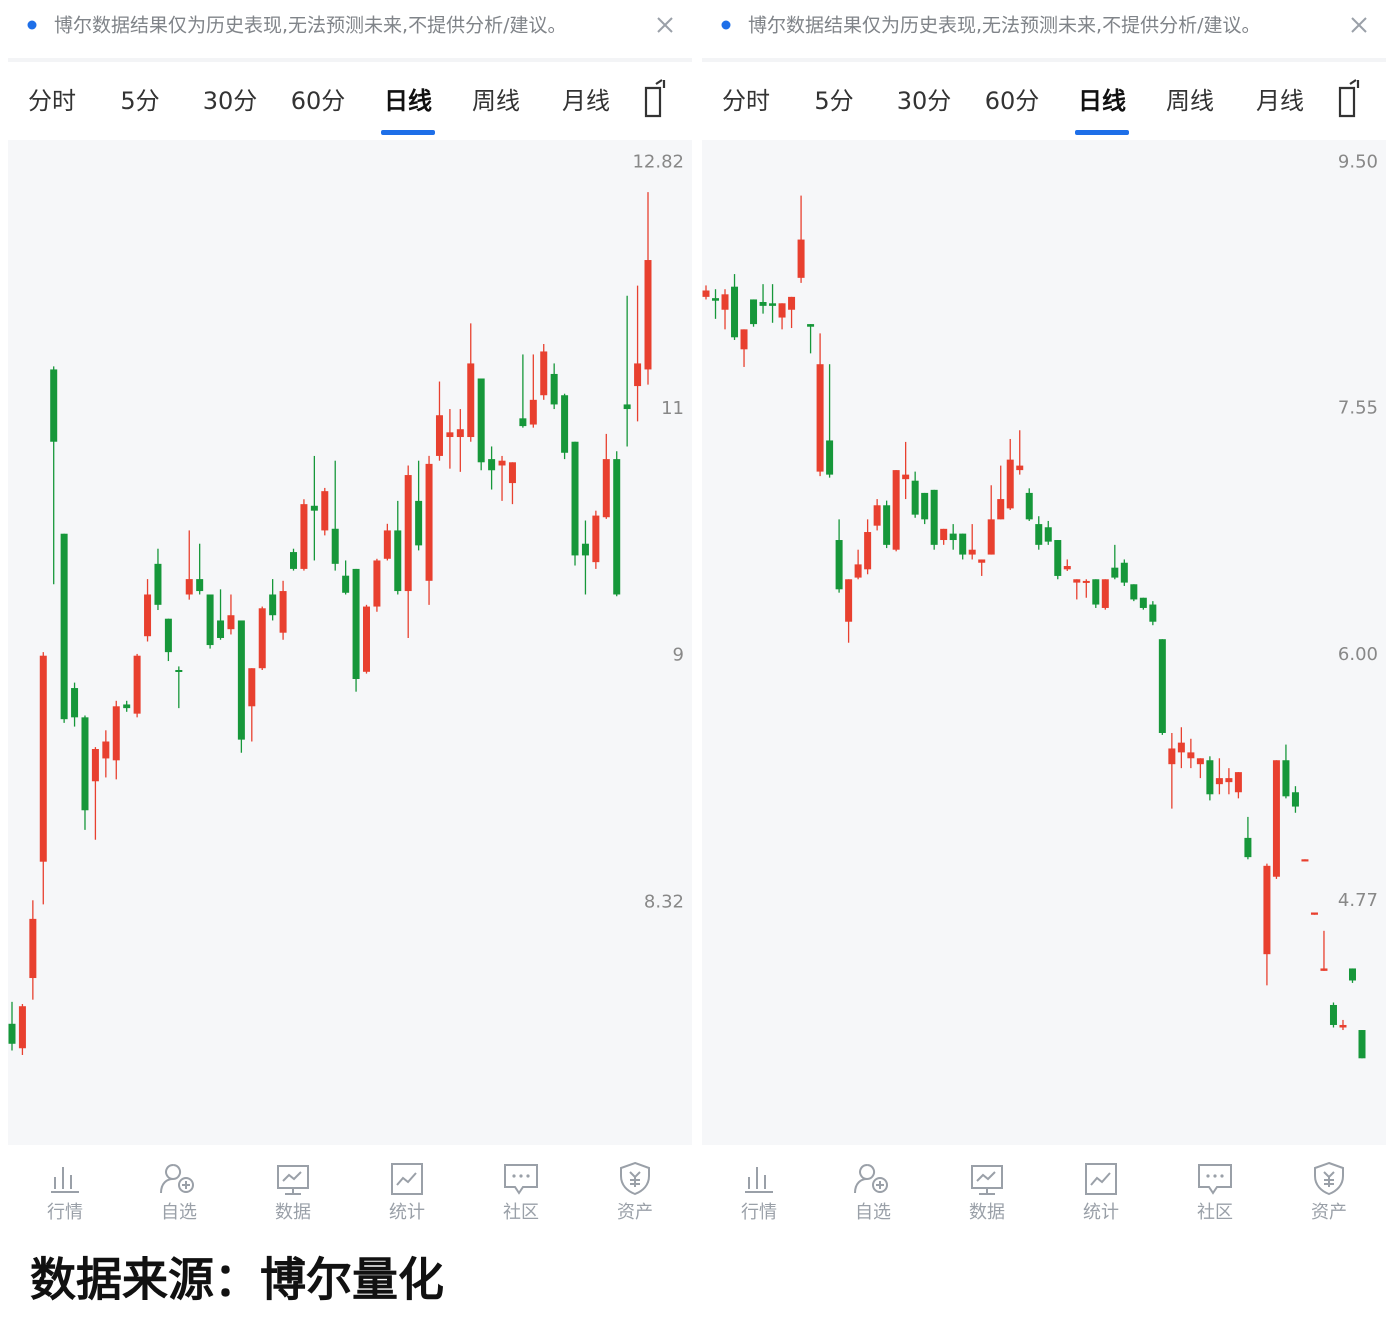  I want to click on notice-text: 博尔数据结果仅为历史表现,无法预测未来,不提供分析/建议。, so click(310, 26).